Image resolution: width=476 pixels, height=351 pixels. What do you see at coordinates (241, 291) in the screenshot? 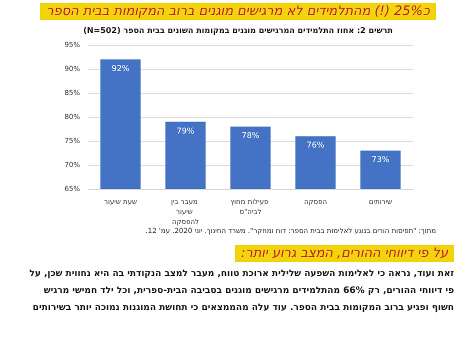
I see `text: זאת ועוד, נראה כי לאלימות השפעה שלילית ארוכת טווח, מעבר למצב הנקודתי בה היא נחווית שכן, על פי דיווחי ההורים, רק 66% מהתלמידים מרגישים מוגנים בסביבה הבית-ספרית, וכל ילד חמישי מרגיש חשוף ופגיע ברוב המקומות בבית הספר. עוד עלה מהממצאים כי תחושת המוגנות נמוכה יותר בשירותים` at bounding box center [241, 291].